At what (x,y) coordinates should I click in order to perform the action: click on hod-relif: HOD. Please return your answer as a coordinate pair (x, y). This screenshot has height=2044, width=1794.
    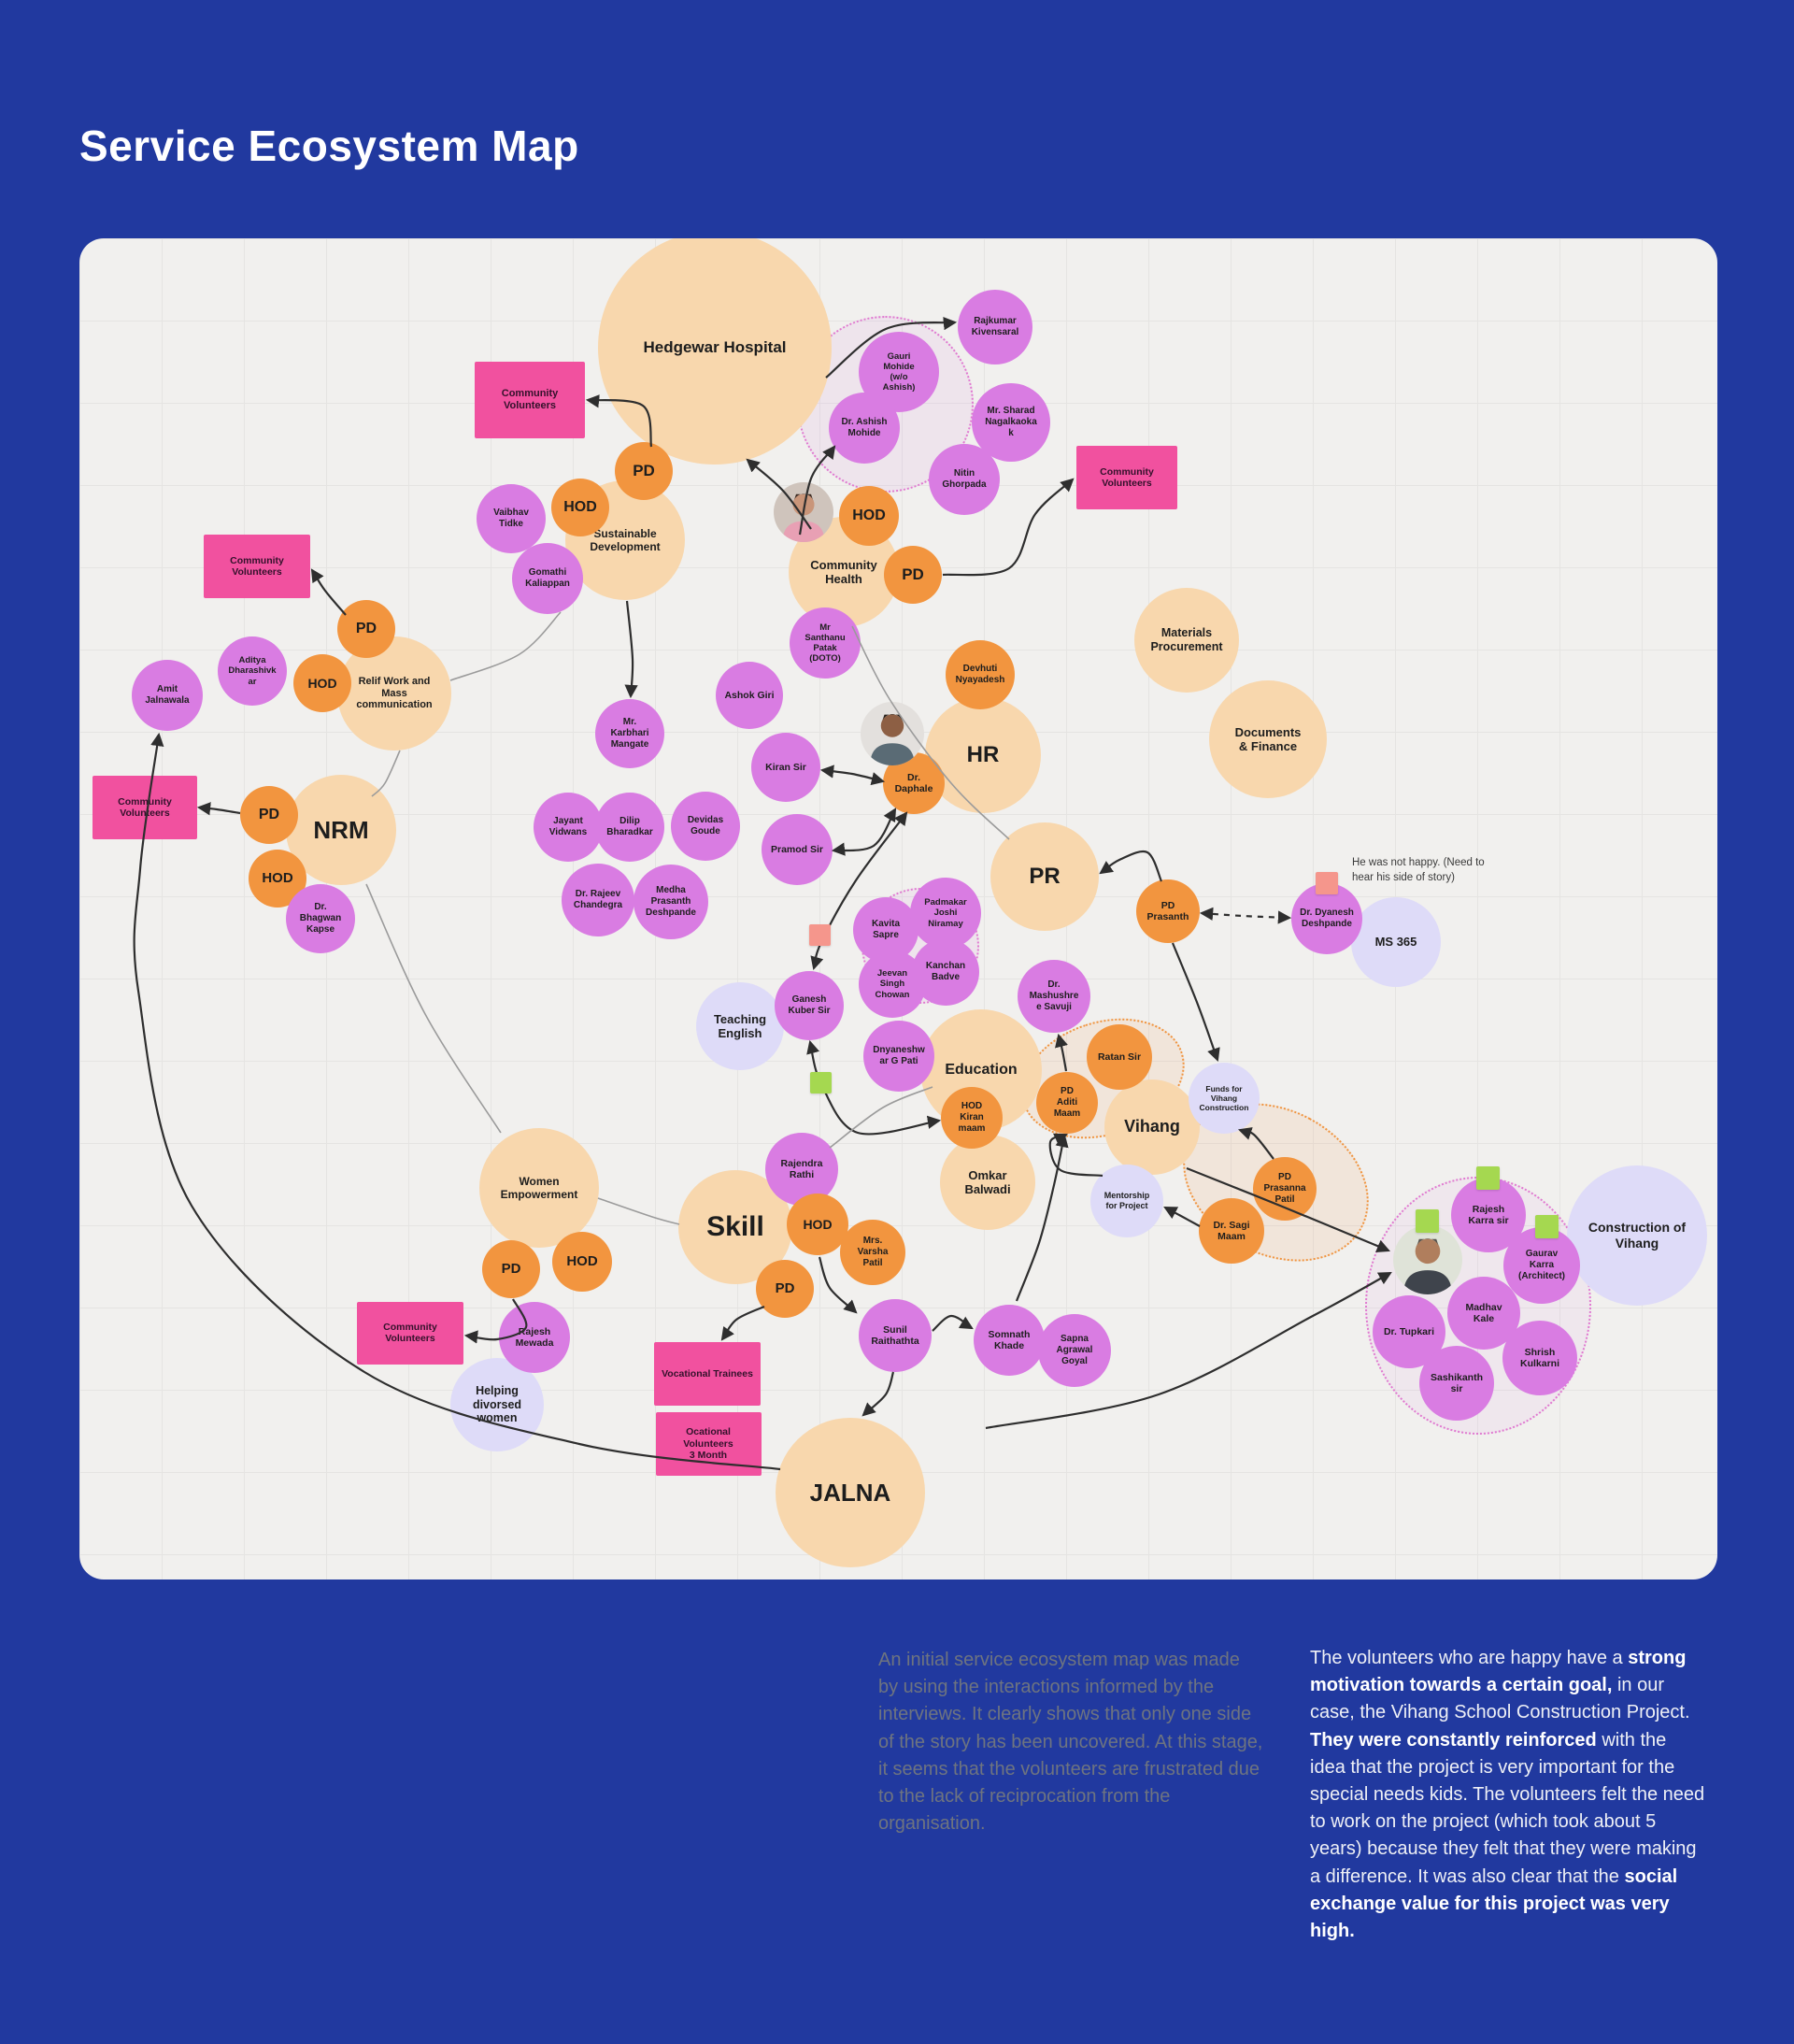
    Looking at the image, I should click on (322, 683).